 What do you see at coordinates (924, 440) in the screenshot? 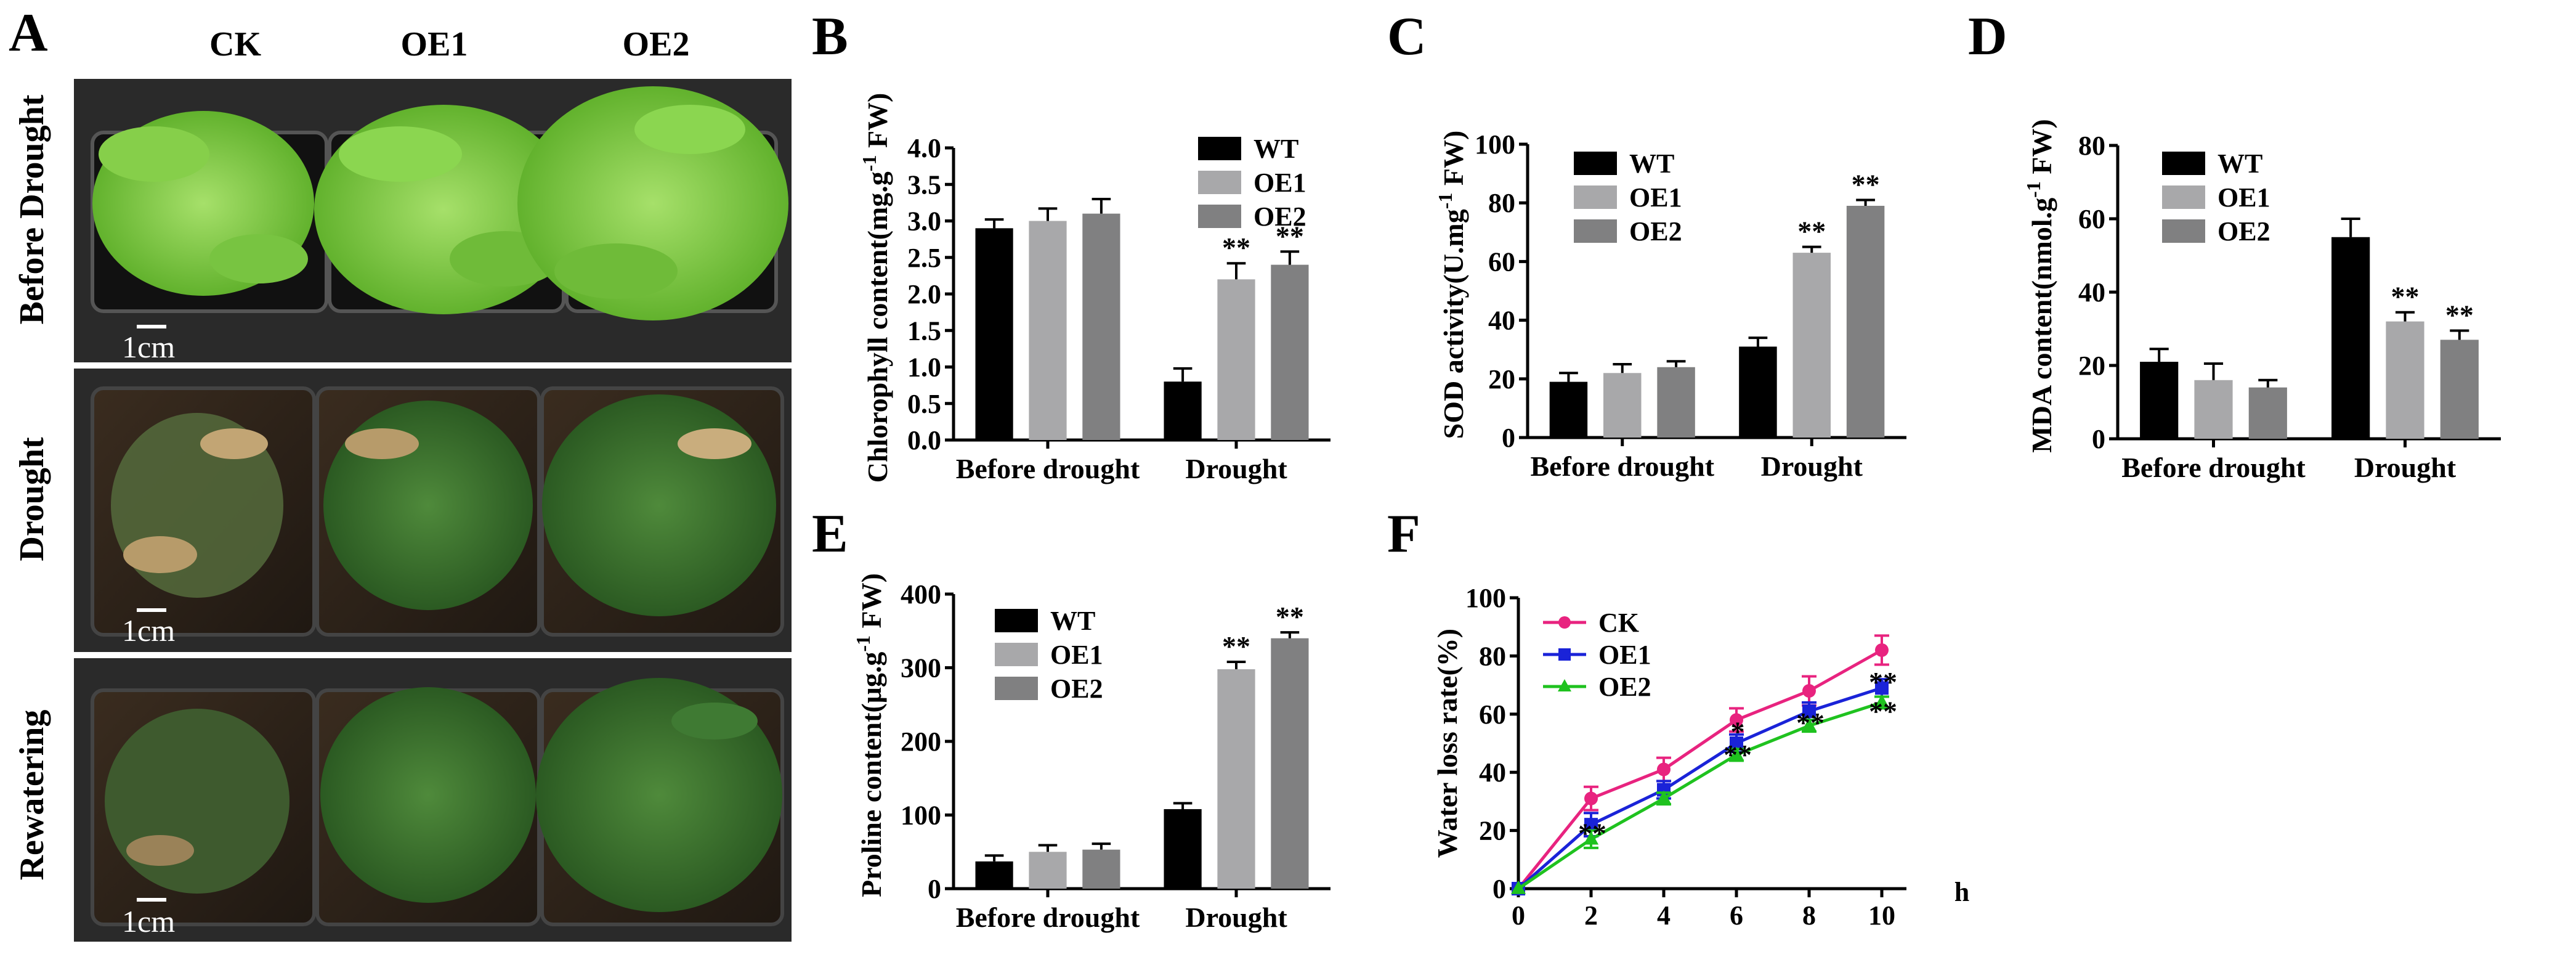
I see `y-tick-label: 0.0` at bounding box center [924, 440].